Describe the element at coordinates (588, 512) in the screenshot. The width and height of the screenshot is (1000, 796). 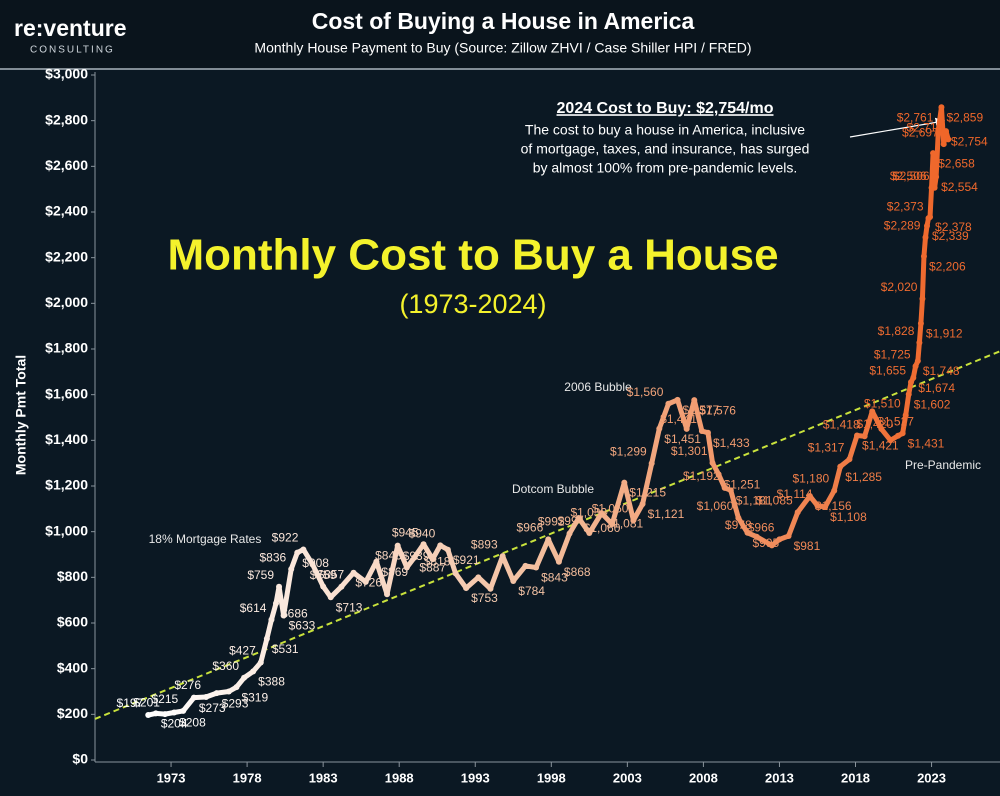
I see `value-label: $1,033` at that location.